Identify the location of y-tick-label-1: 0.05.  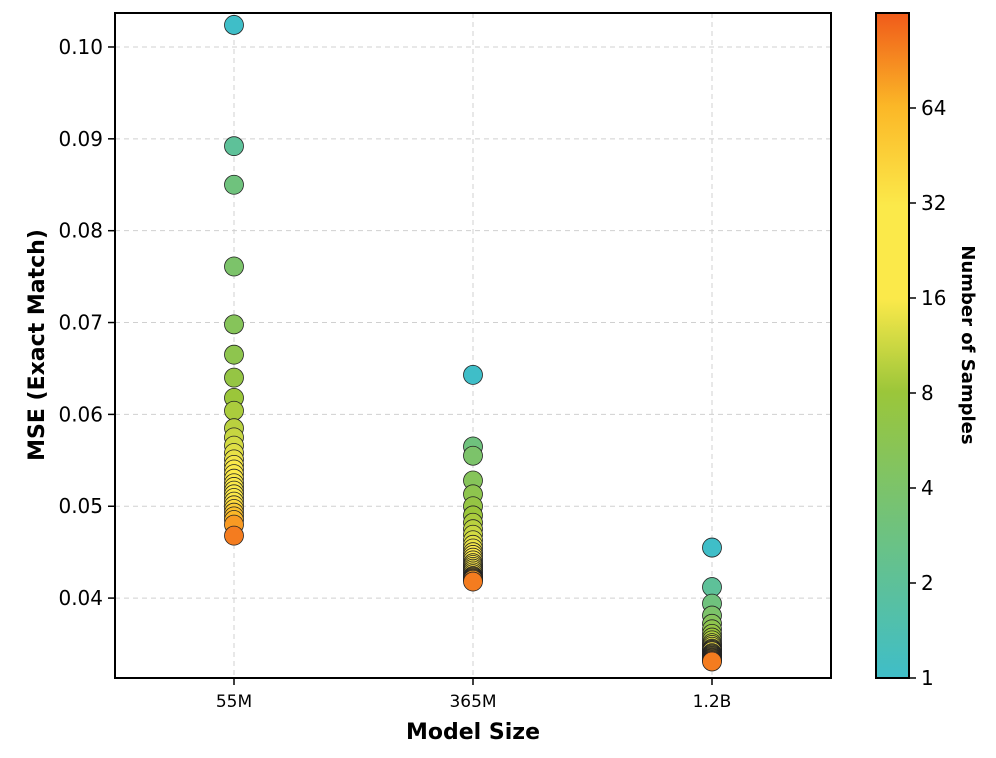
(80, 506).